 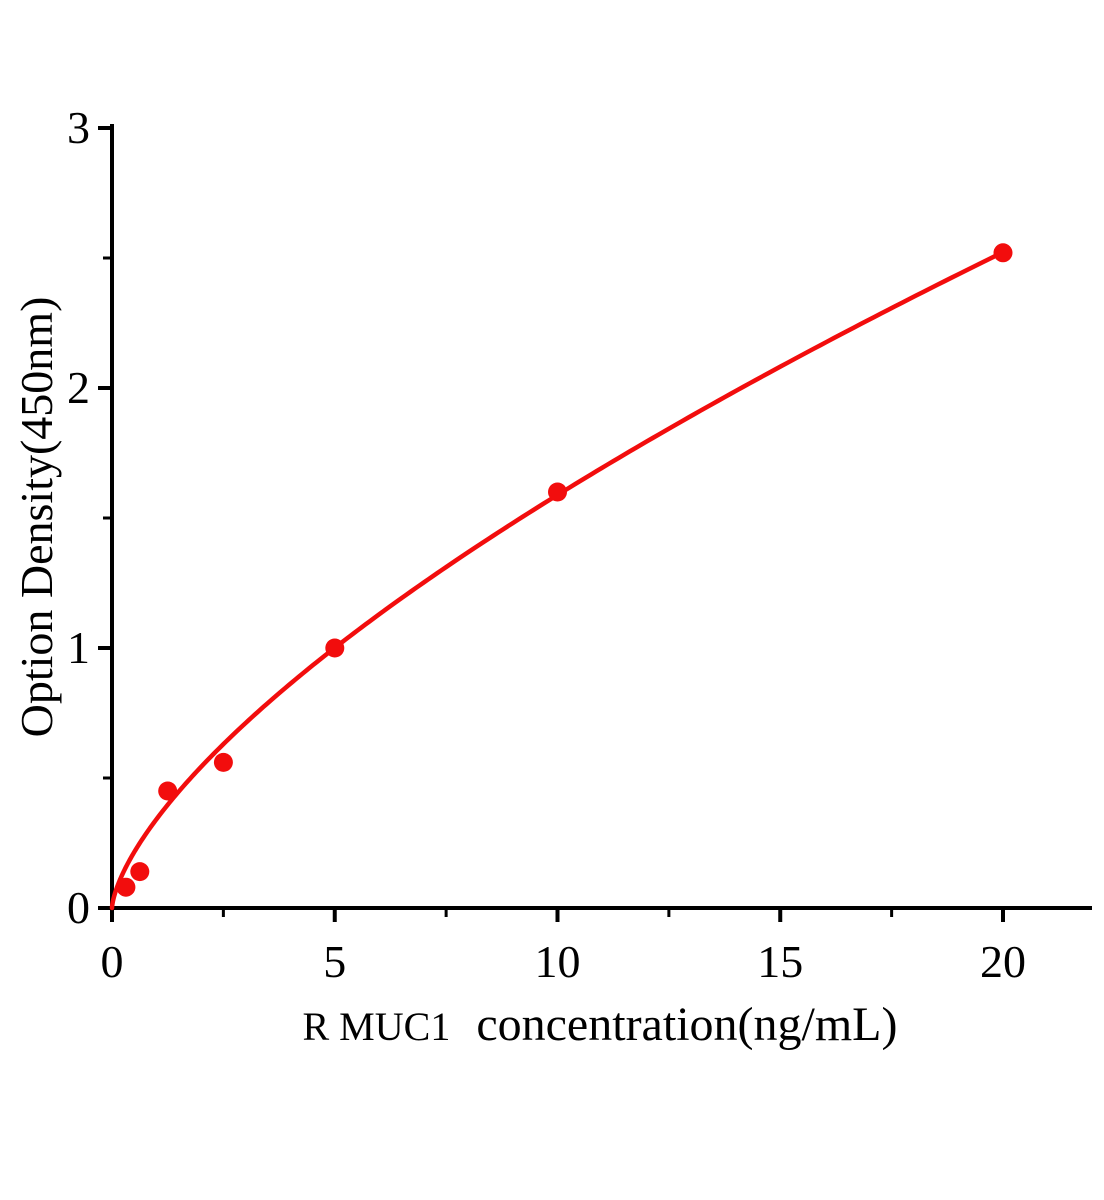 What do you see at coordinates (36, 517) in the screenshot?
I see `y-axis-title: Option Density(450nm)` at bounding box center [36, 517].